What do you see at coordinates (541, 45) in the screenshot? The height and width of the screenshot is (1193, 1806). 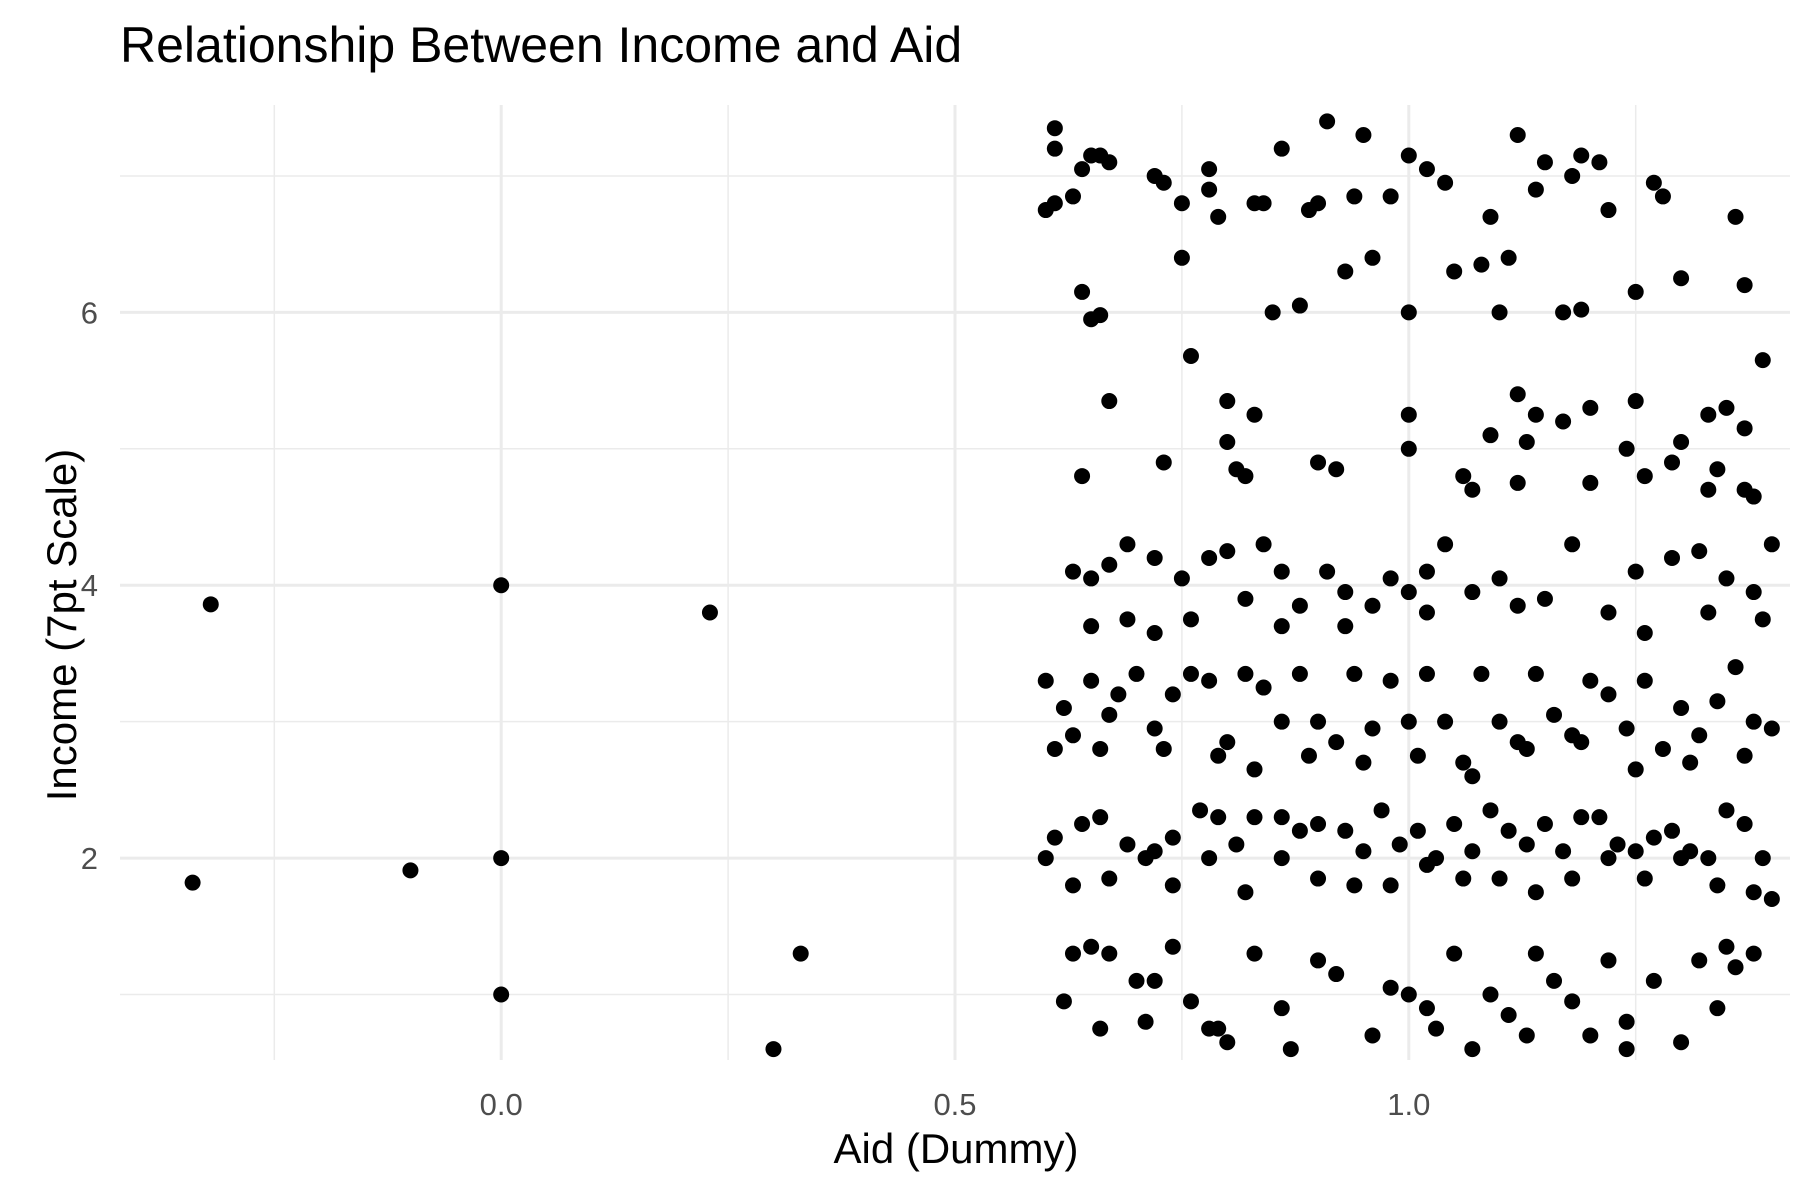 I see `chart-title: Relationship Between Income and Aid` at bounding box center [541, 45].